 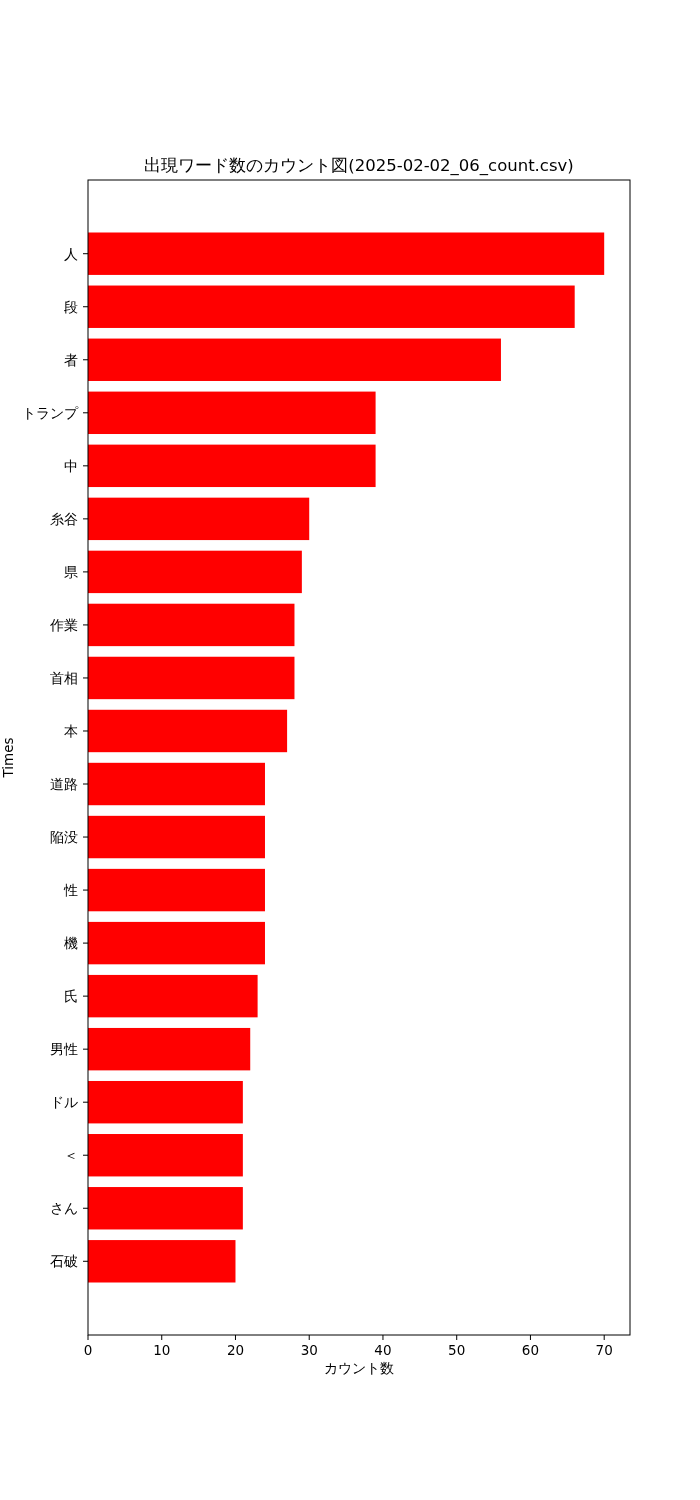 What do you see at coordinates (71, 359) in the screenshot?
I see `y-tick-label: 者` at bounding box center [71, 359].